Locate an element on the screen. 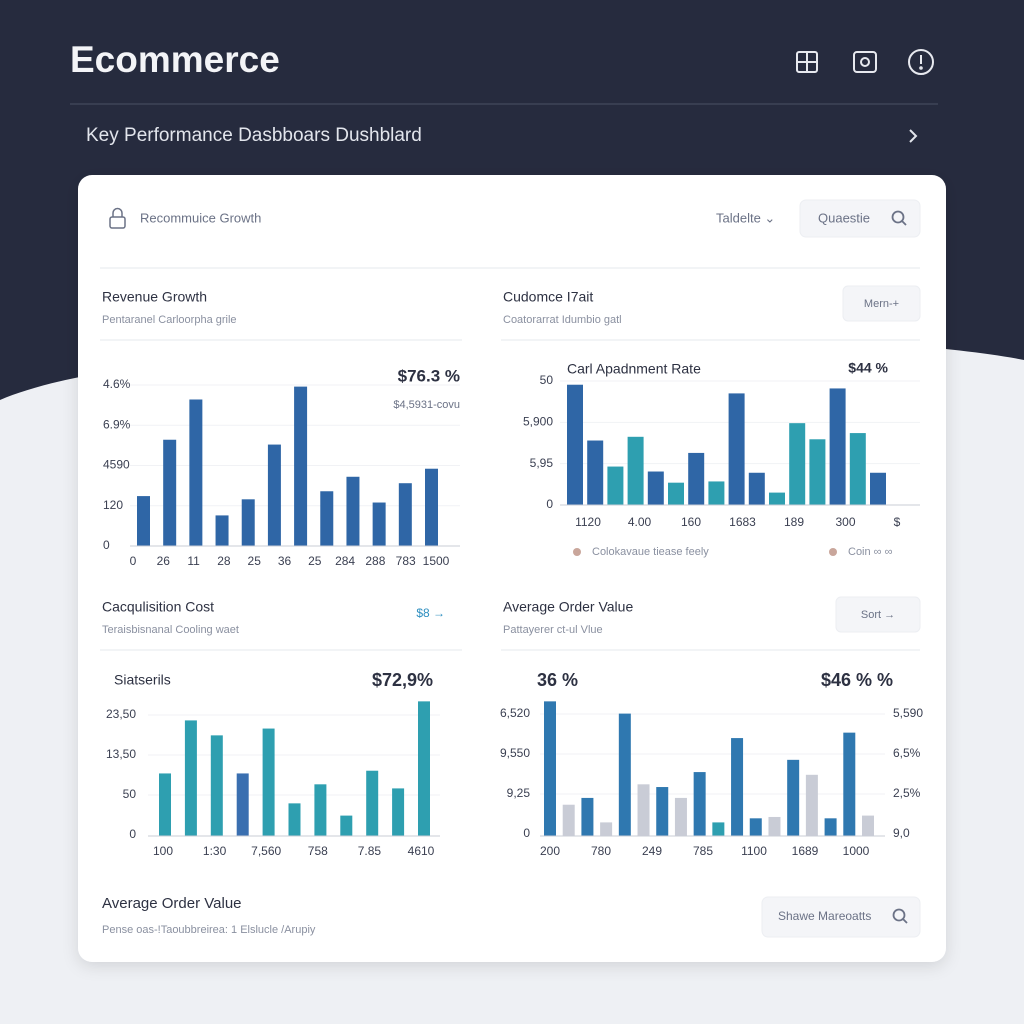 The width and height of the screenshot is (1024, 1029). panel-title: Cudomce I7ait is located at coordinates (548, 297).